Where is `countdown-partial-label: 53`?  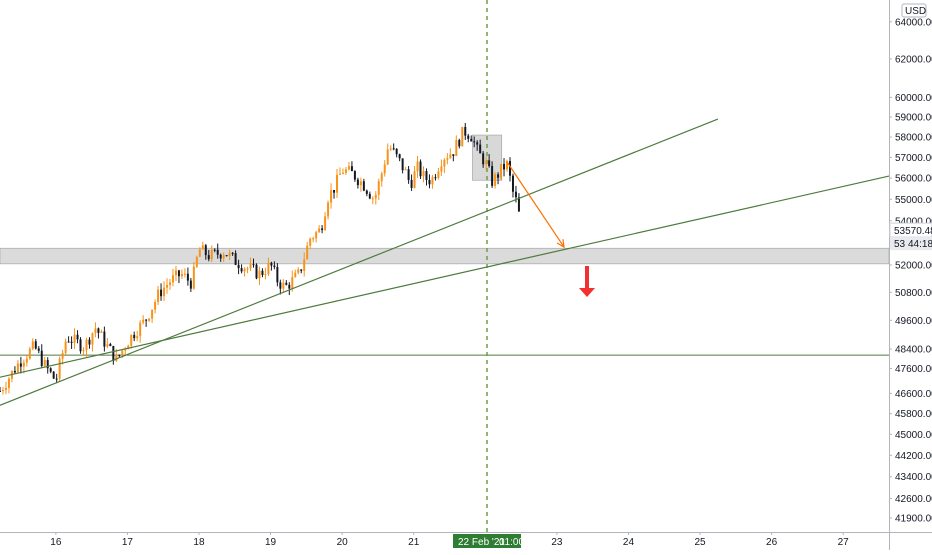 countdown-partial-label: 53 is located at coordinates (900, 244).